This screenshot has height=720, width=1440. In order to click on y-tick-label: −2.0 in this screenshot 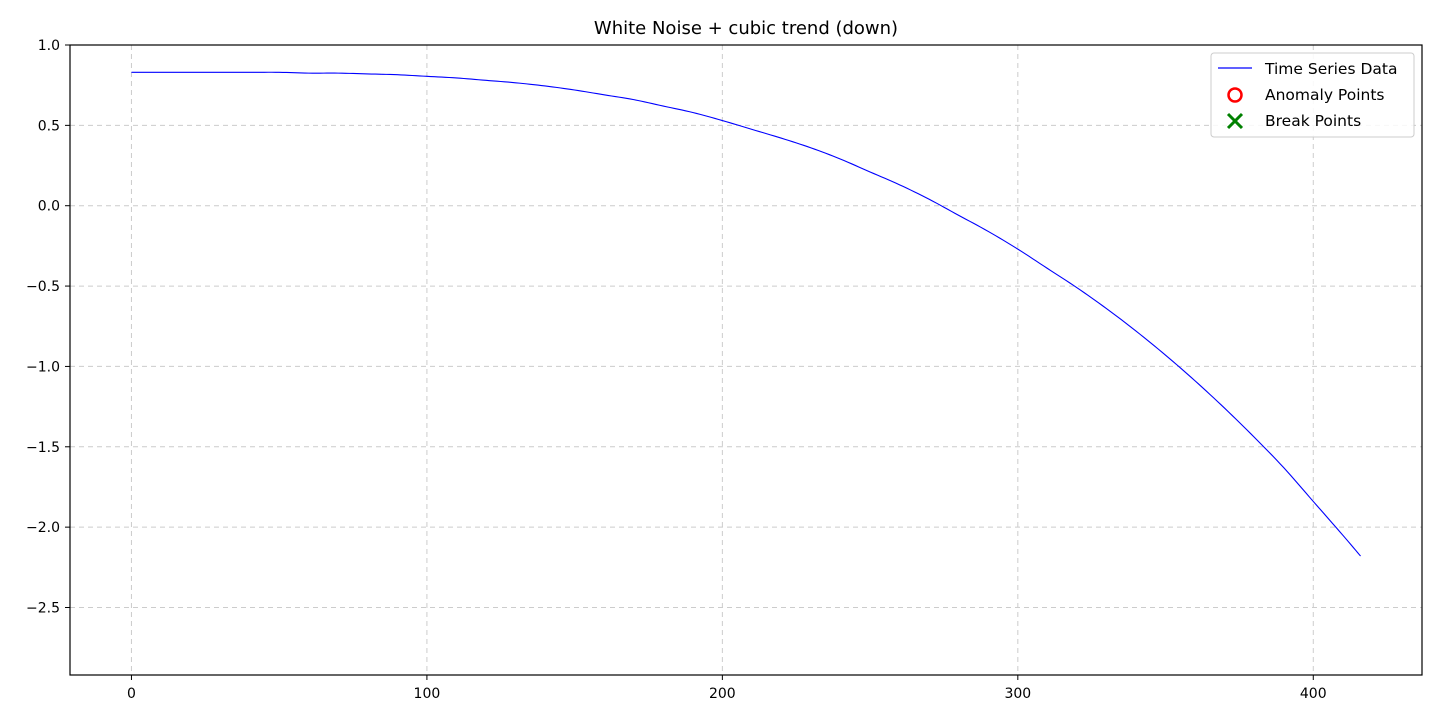, I will do `click(43, 528)`.